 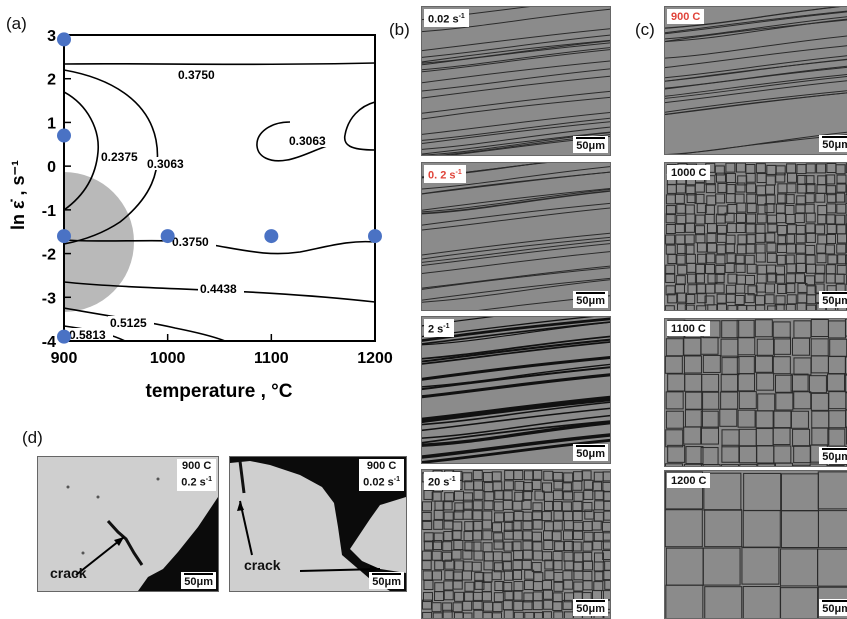 I want to click on x-tick-label: 1000, so click(x=168, y=358).